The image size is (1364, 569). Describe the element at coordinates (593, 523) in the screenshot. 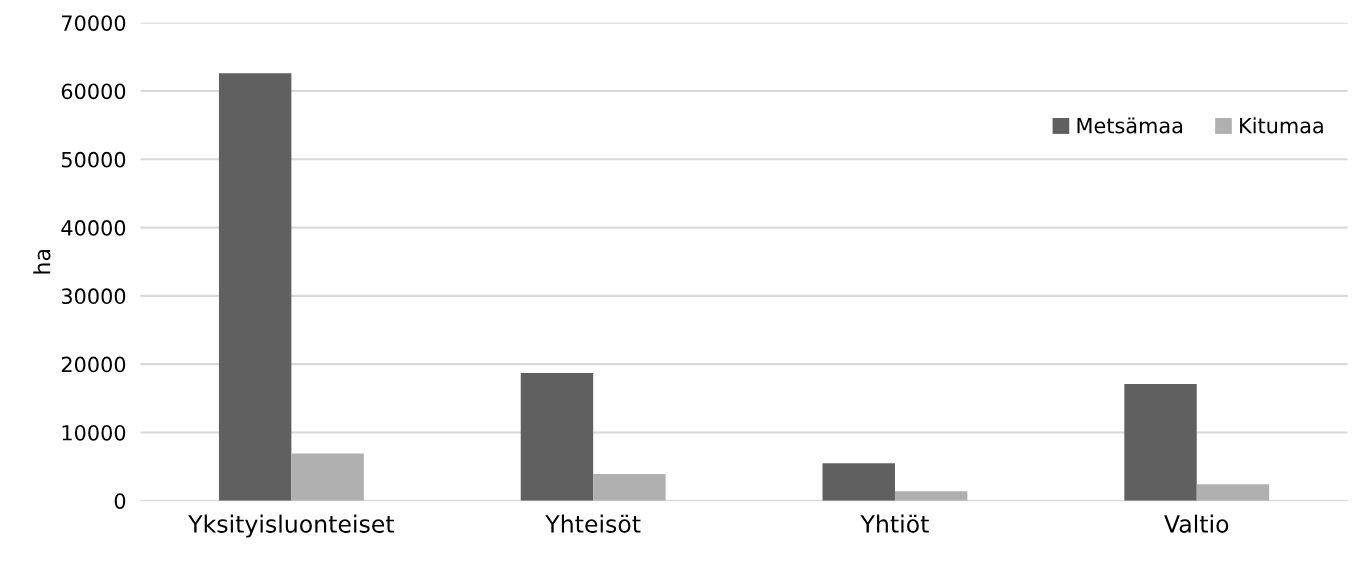

I see `x-tick-label: Yhteisöt` at that location.